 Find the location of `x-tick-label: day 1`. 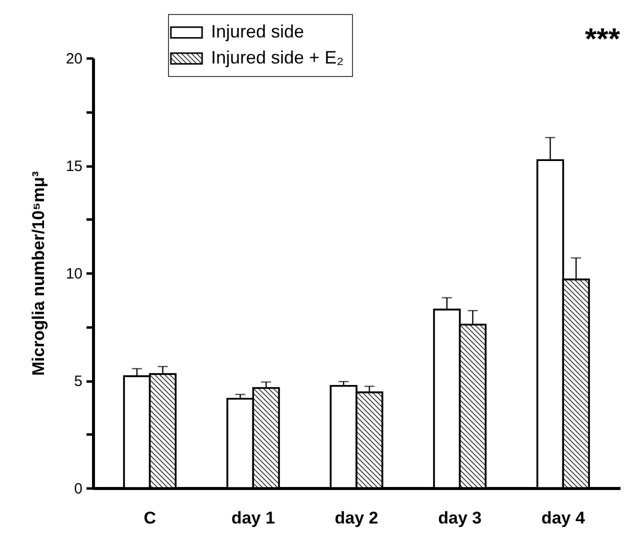

x-tick-label: day 1 is located at coordinates (253, 518).